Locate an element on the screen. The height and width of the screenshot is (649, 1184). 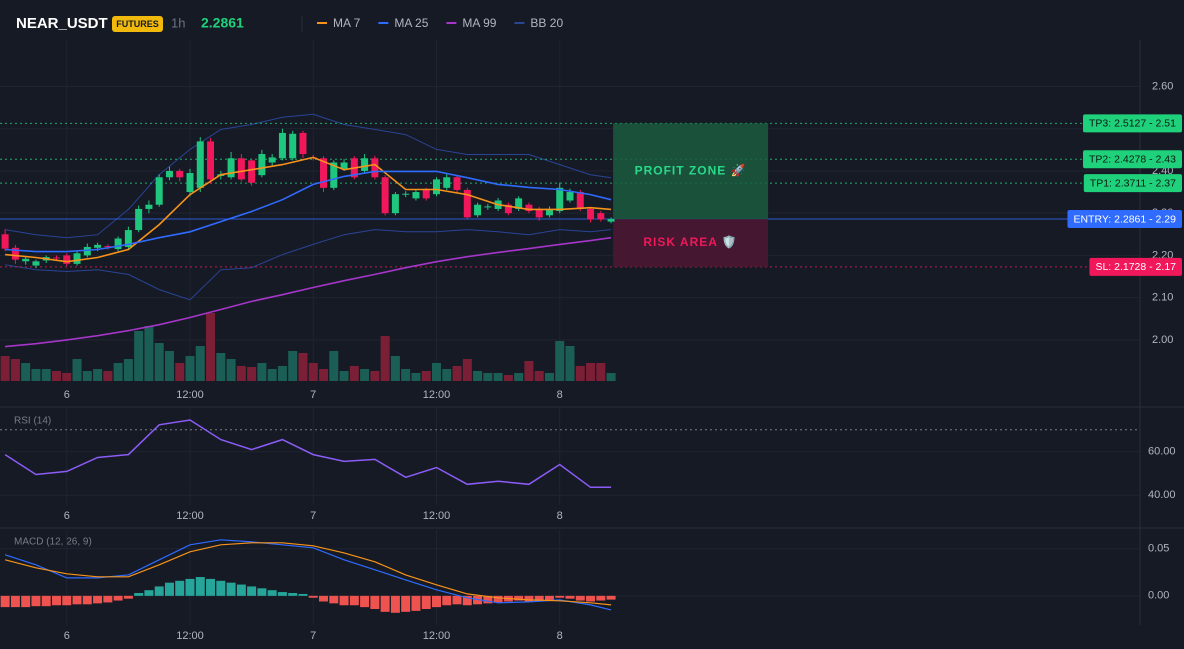
price-tag: TP2: 2.4278 - 2.43 is located at coordinates (1132, 159).